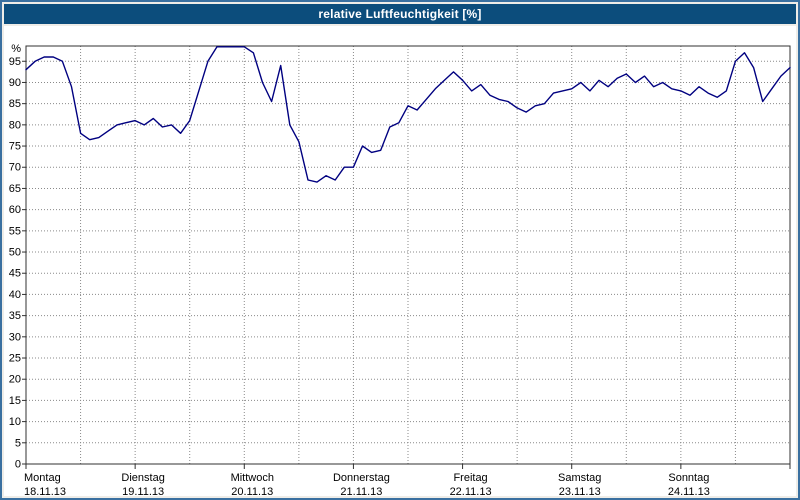 This screenshot has width=800, height=500. Describe the element at coordinates (143, 491) in the screenshot. I see `x-date-label: 19.11.13` at that location.